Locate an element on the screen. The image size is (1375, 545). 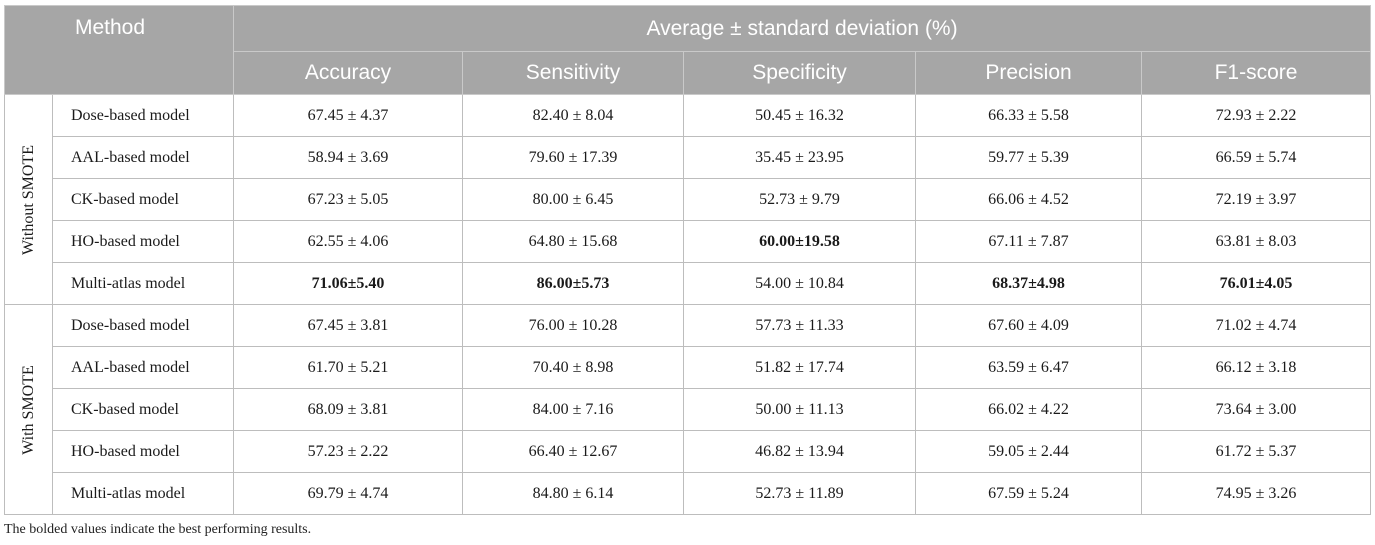
accuracy-cell: 58.94 ± 3.69 is located at coordinates (348, 157).